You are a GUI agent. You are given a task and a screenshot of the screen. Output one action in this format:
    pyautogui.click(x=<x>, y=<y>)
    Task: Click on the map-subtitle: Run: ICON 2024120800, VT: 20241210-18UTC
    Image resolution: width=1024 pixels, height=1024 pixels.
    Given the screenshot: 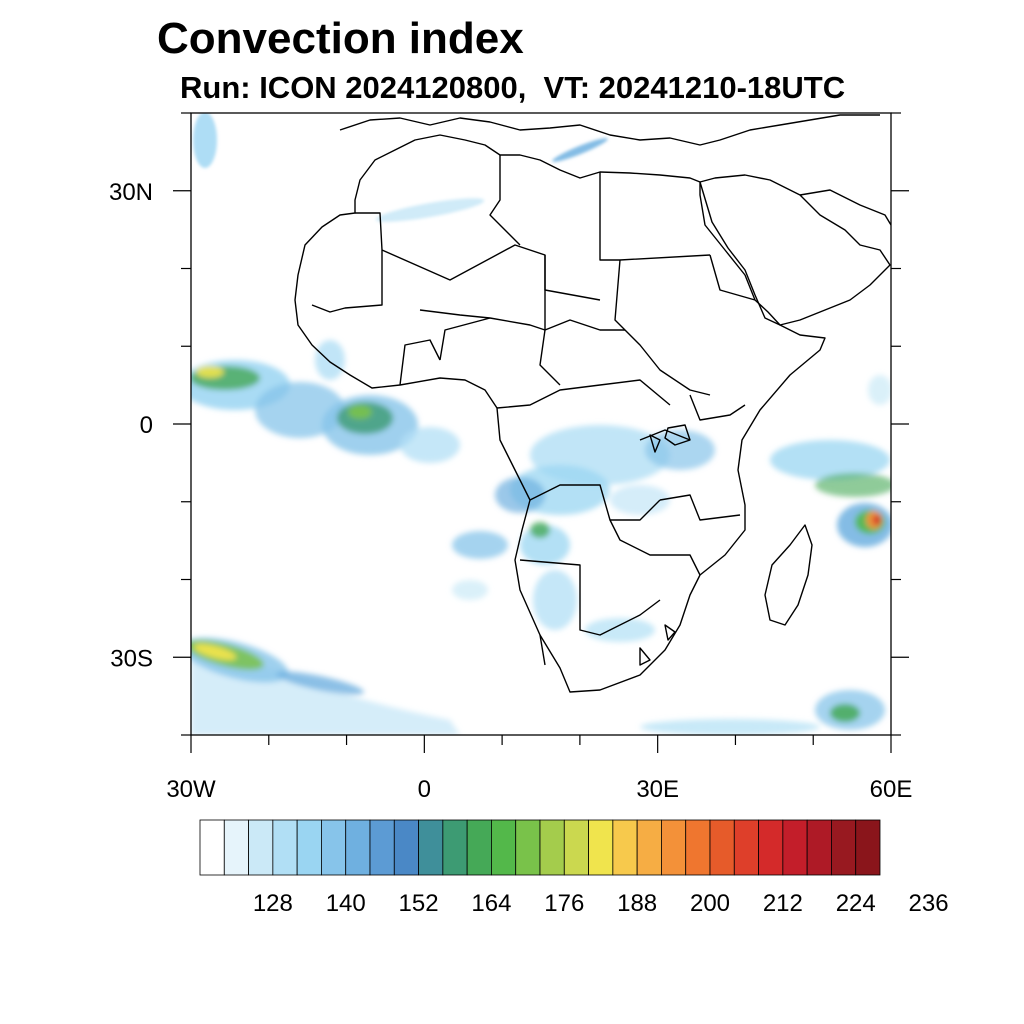 What is the action you would take?
    pyautogui.click(x=513, y=87)
    